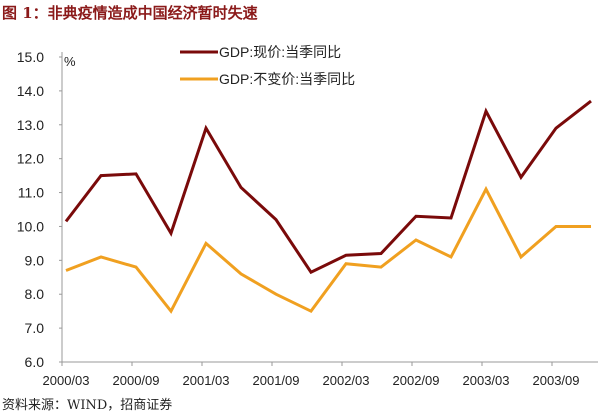 The width and height of the screenshot is (600, 413). Describe the element at coordinates (486, 380) in the screenshot. I see `x-tick-label: 2003/03` at that location.